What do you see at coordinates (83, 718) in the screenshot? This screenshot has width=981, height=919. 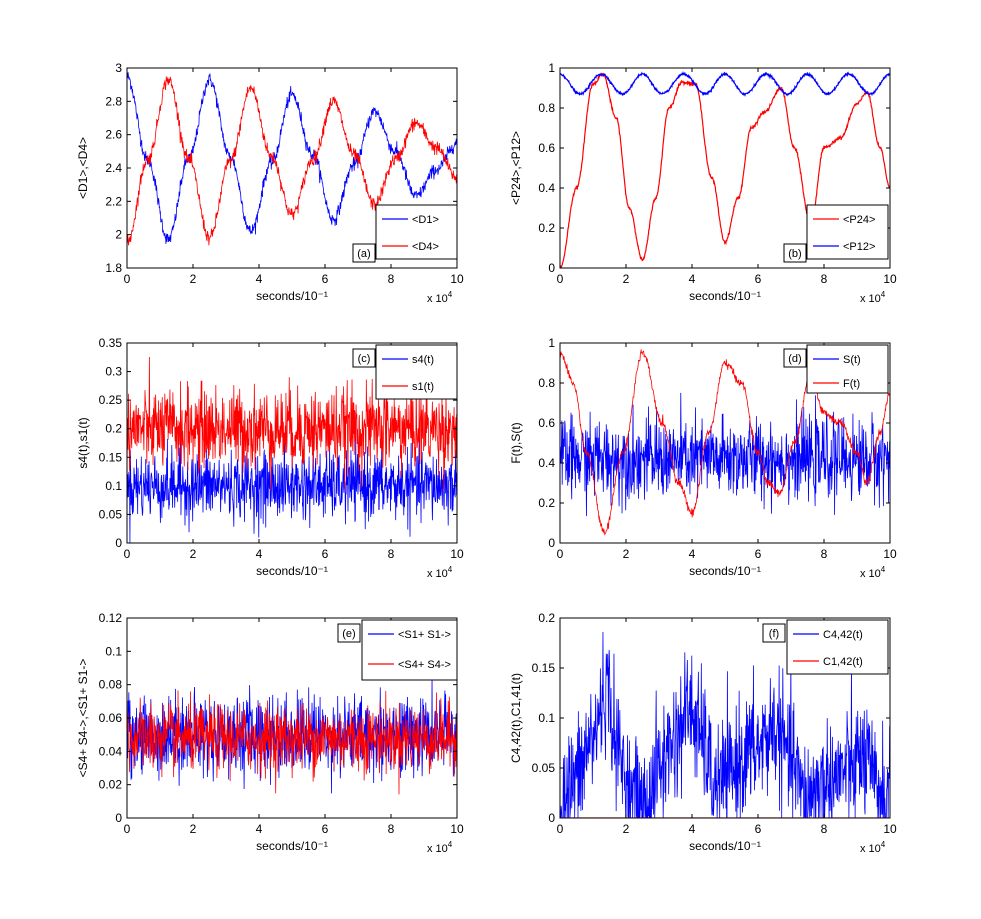 I see `y-axis-label: <S4+ S4->,<S1+ S1->` at bounding box center [83, 718].